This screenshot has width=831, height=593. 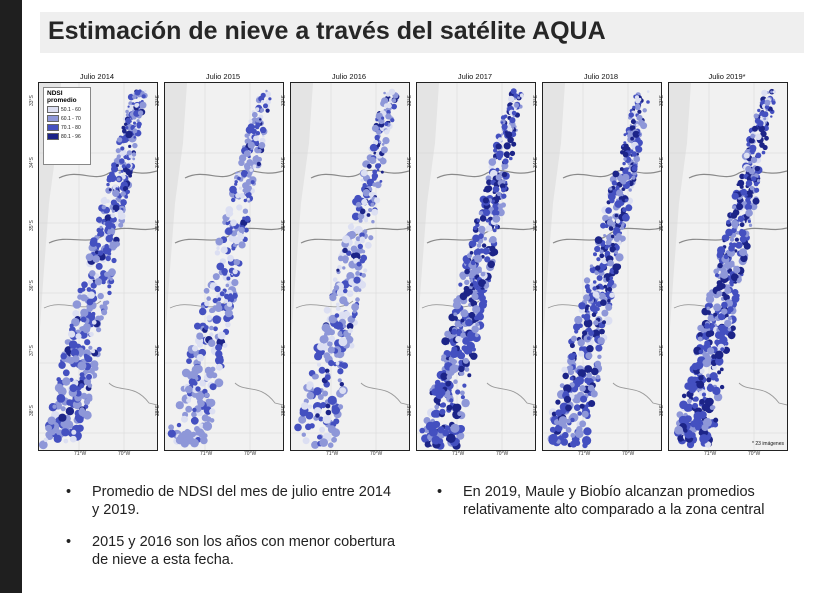 I want to click on legend-item: 60.1 - 70, so click(x=68, y=118).